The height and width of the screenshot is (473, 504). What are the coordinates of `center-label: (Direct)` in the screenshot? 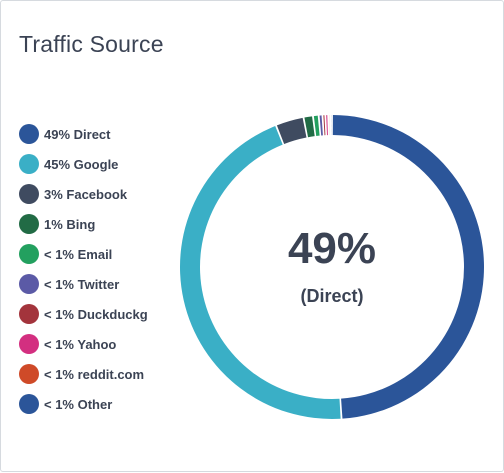 It's located at (331, 296).